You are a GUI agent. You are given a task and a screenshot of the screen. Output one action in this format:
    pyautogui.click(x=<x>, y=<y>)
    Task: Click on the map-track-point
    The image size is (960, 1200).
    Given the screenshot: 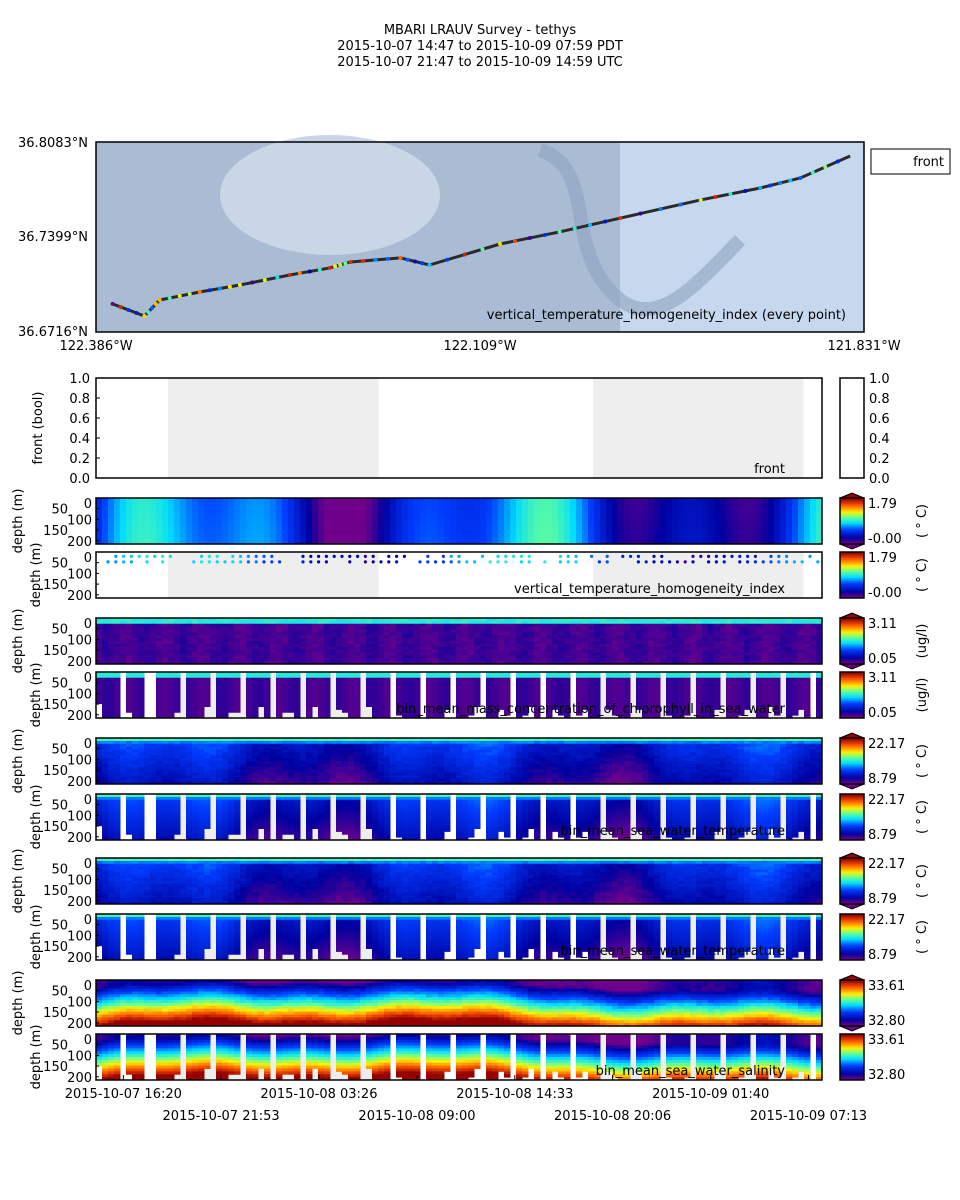 What is the action you would take?
    pyautogui.click(x=144, y=316)
    